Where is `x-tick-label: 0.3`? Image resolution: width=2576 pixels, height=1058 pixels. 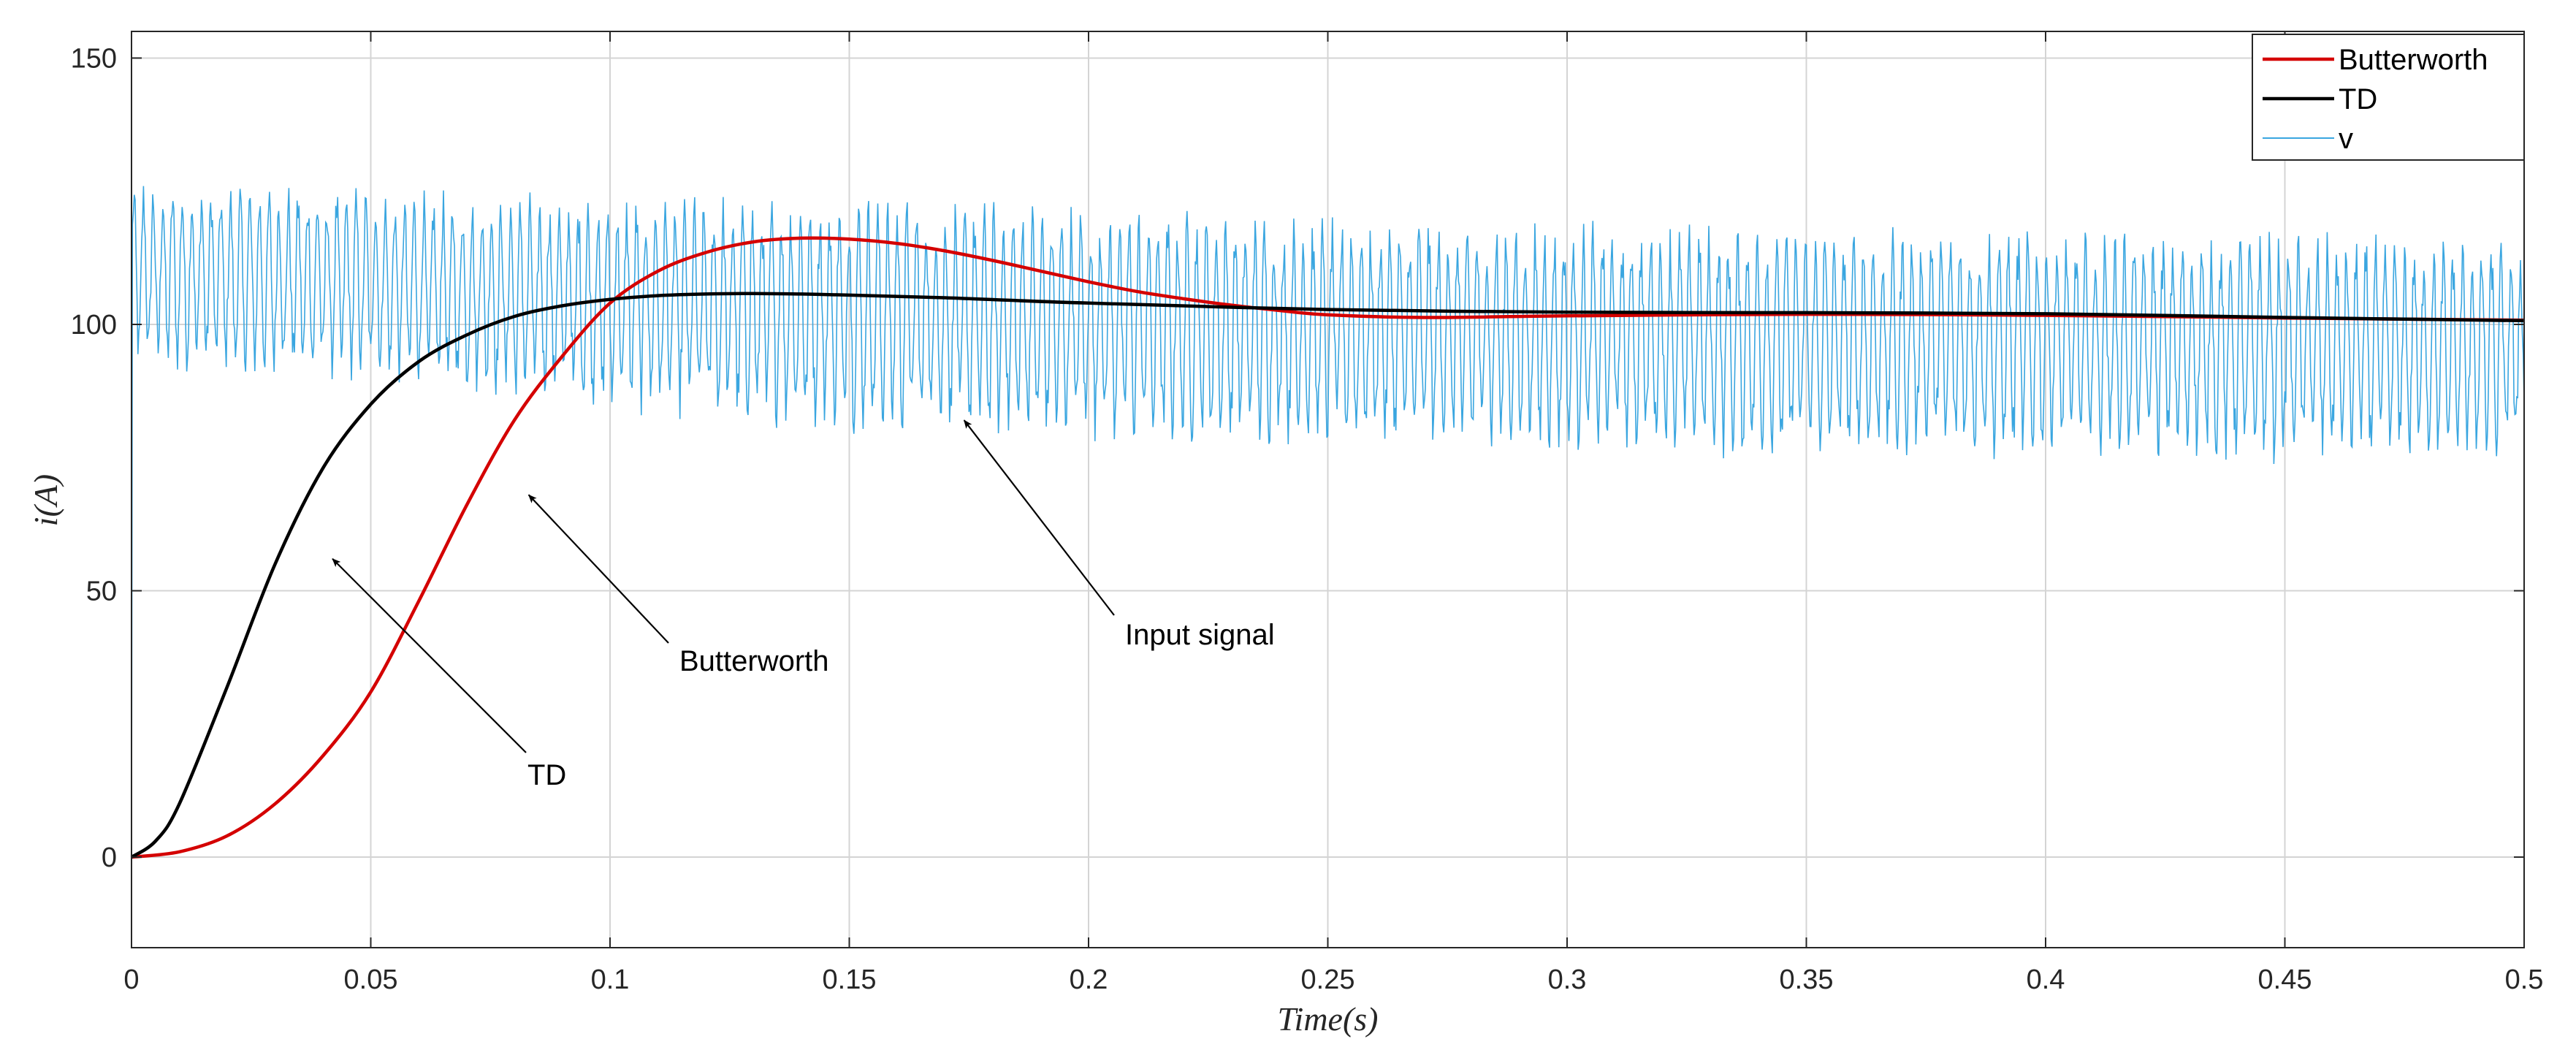 x-tick-label: 0.3 is located at coordinates (1568, 979).